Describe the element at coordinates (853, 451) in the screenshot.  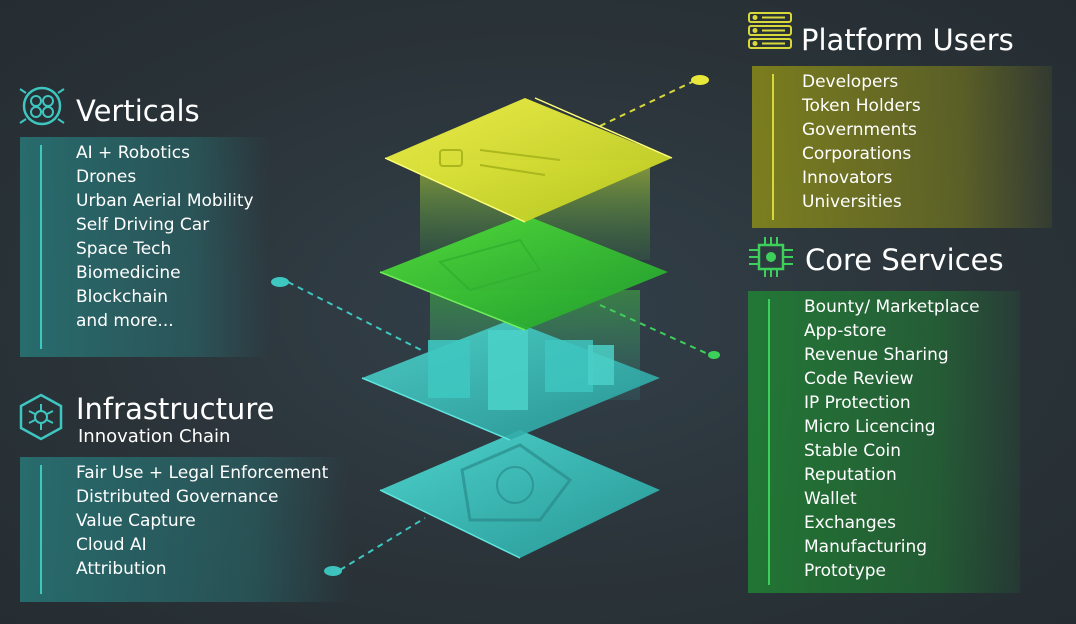
I see `list-item: Stable Coin` at that location.